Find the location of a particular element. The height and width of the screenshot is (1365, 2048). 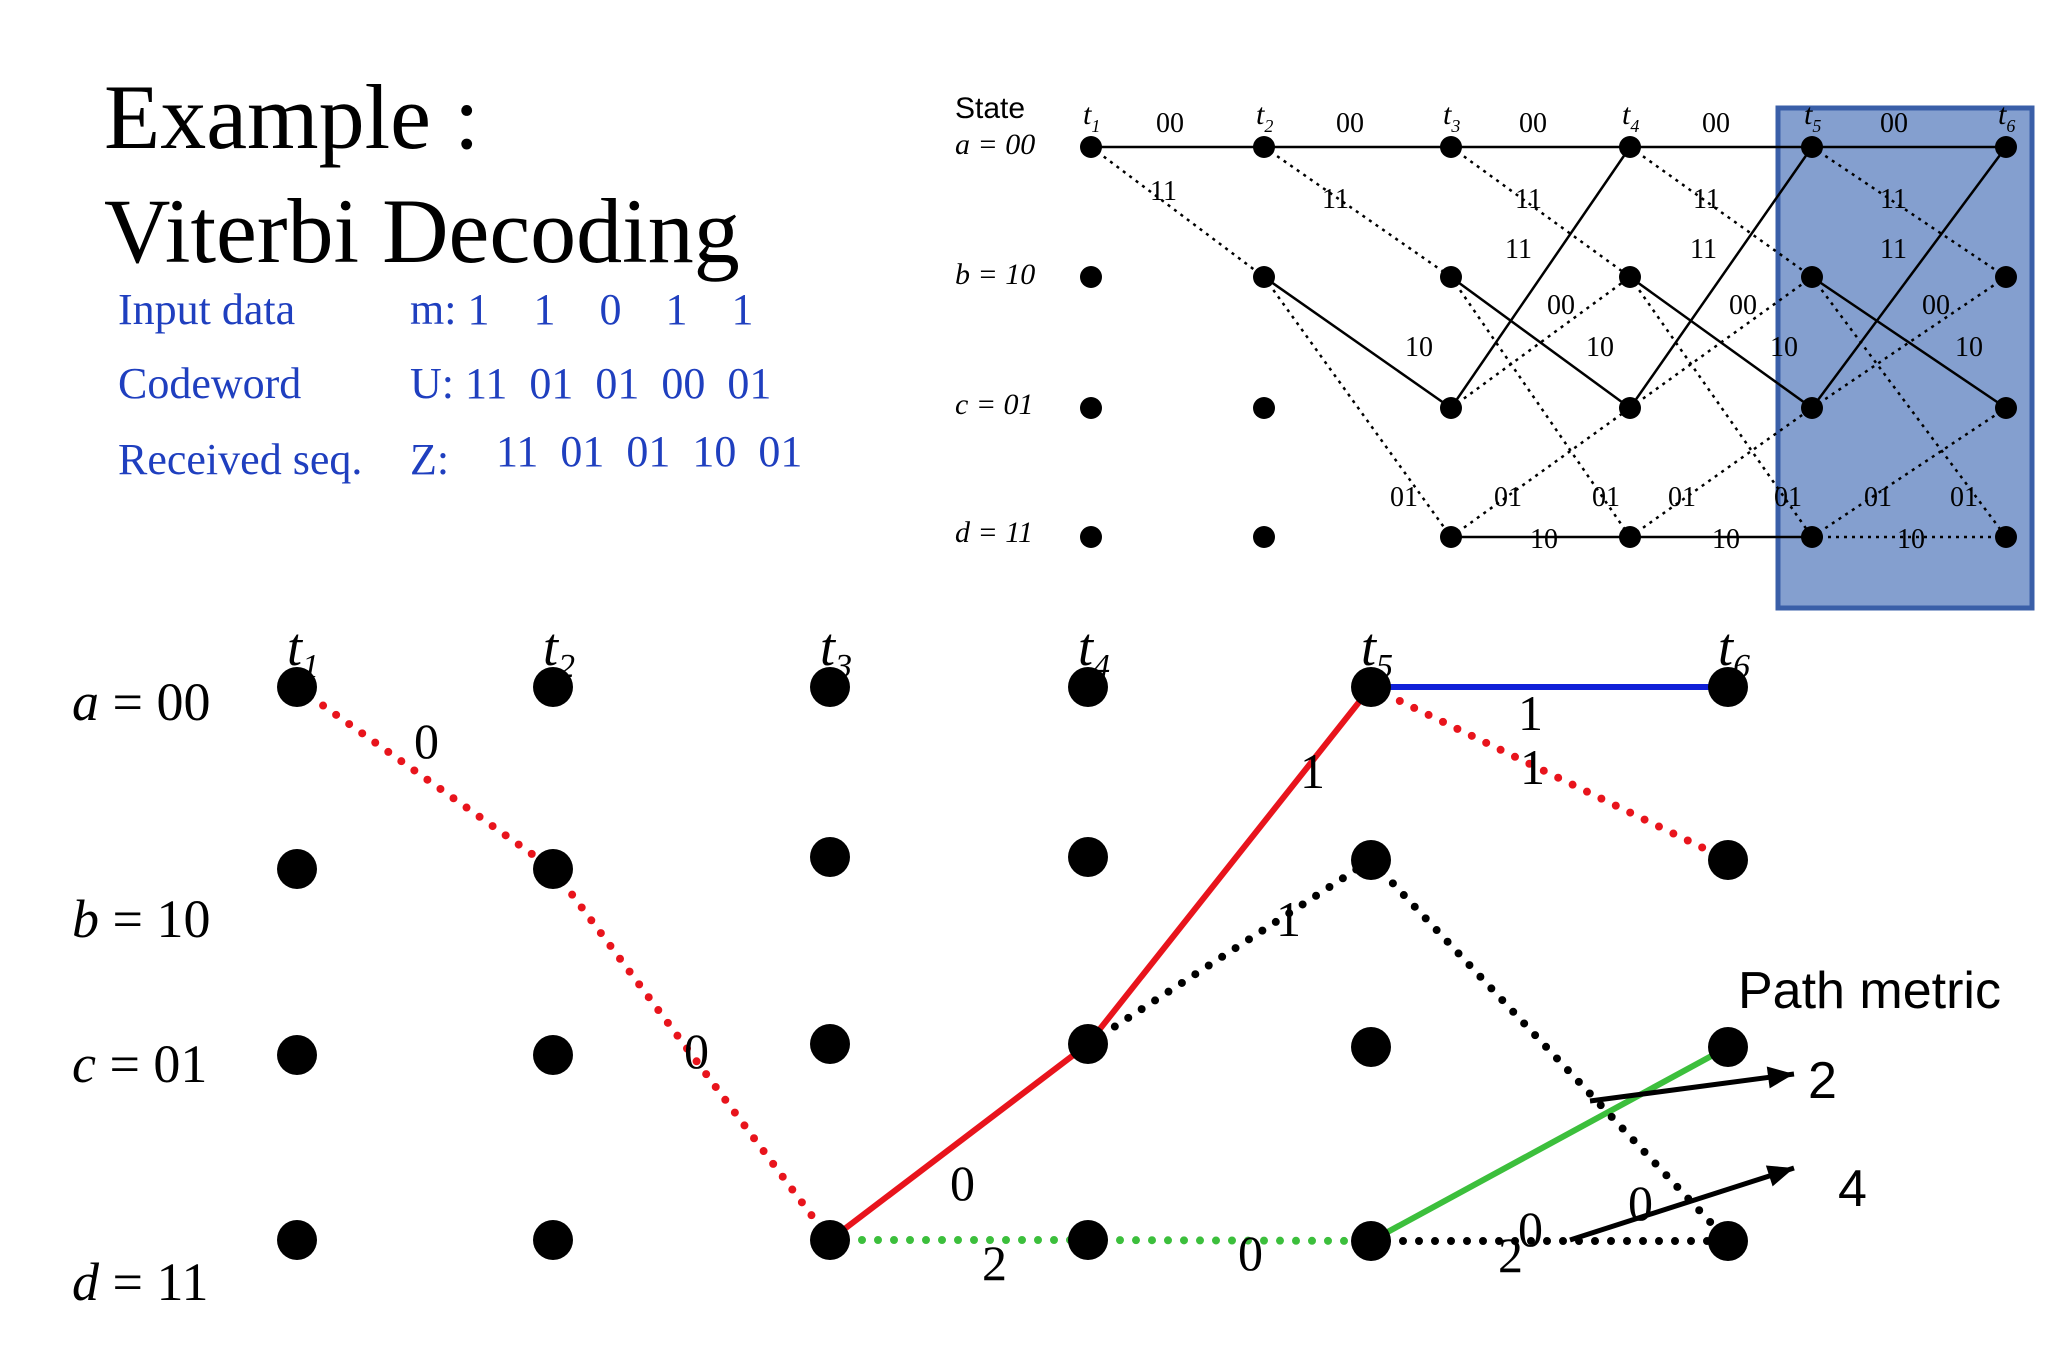

path-metric-arrow-2-head is located at coordinates (1779, 1176).